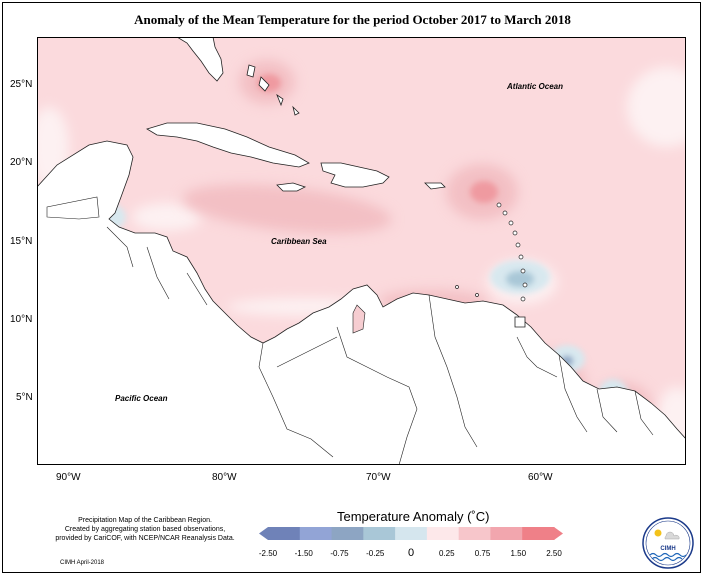 The image size is (705, 577). Describe the element at coordinates (24, 397) in the screenshot. I see `lat-tick-5n: 5°N` at that location.